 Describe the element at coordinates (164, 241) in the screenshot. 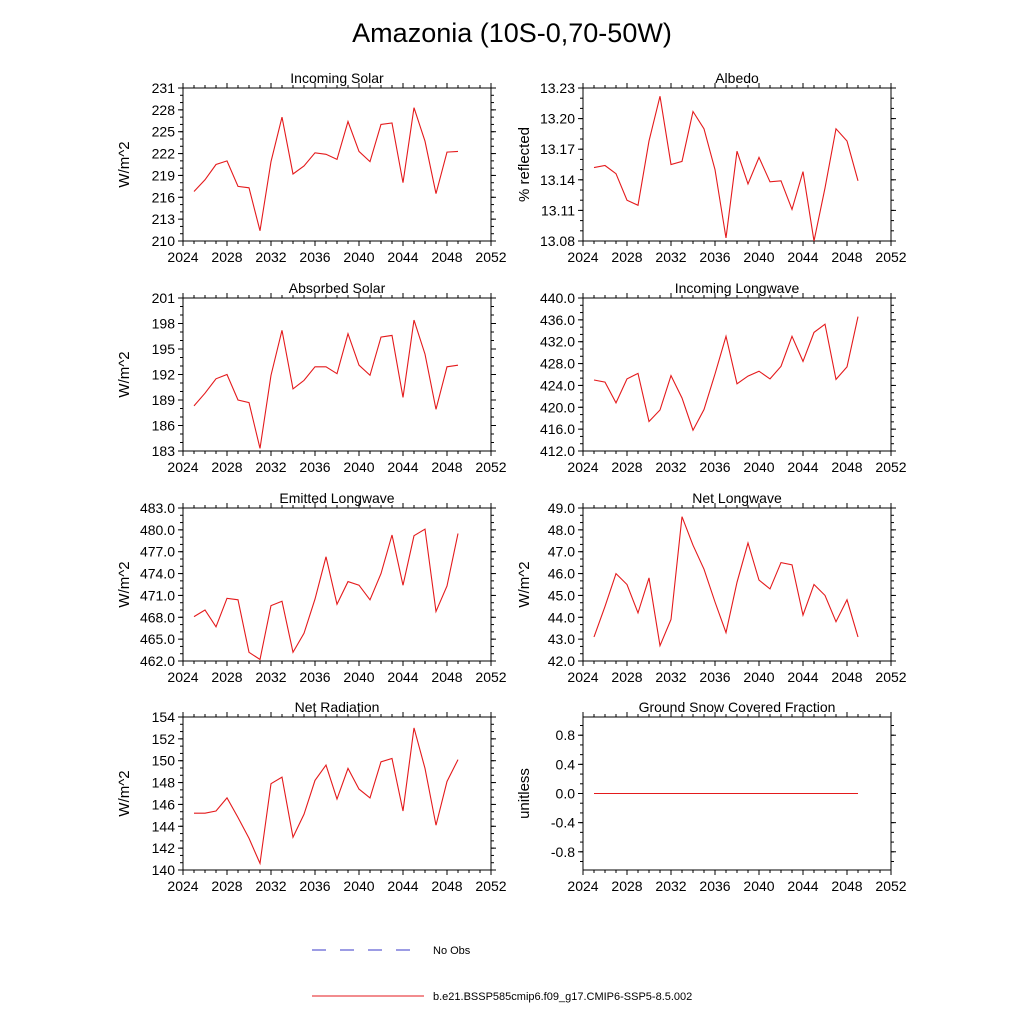

I see `y-tick-label: 210` at that location.